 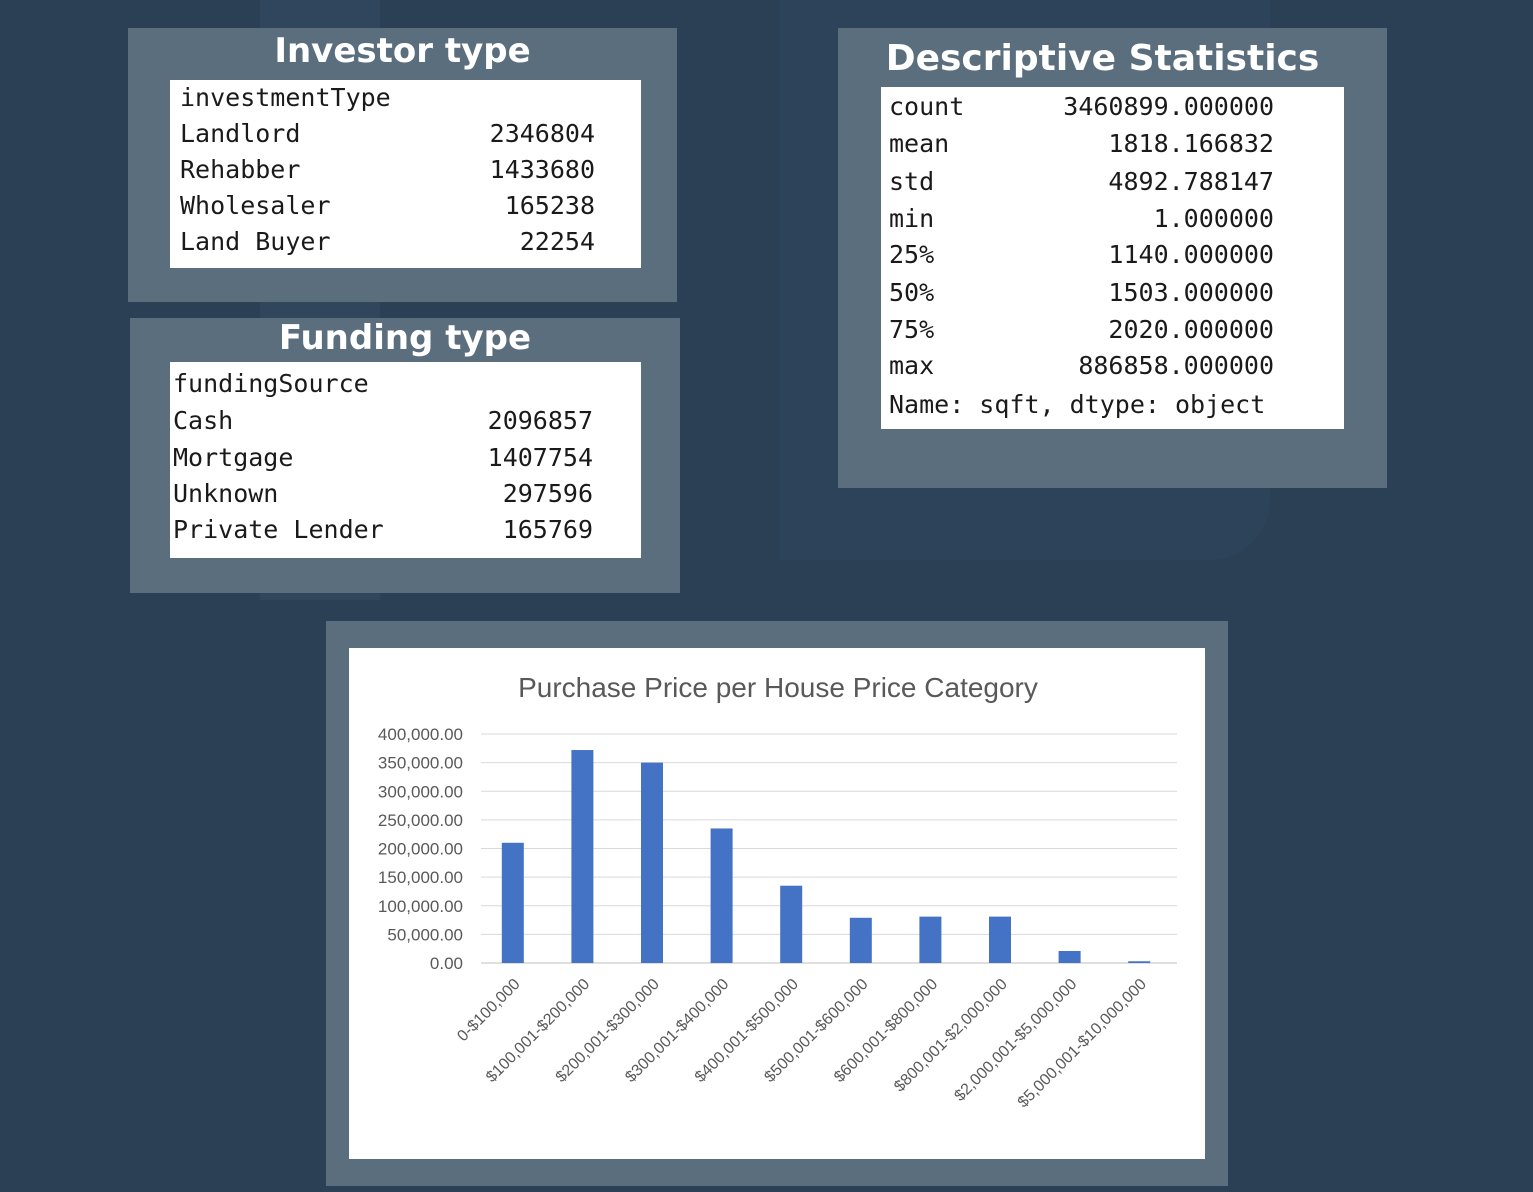 What do you see at coordinates (255, 241) in the screenshot?
I see `row-label: Land Buyer` at bounding box center [255, 241].